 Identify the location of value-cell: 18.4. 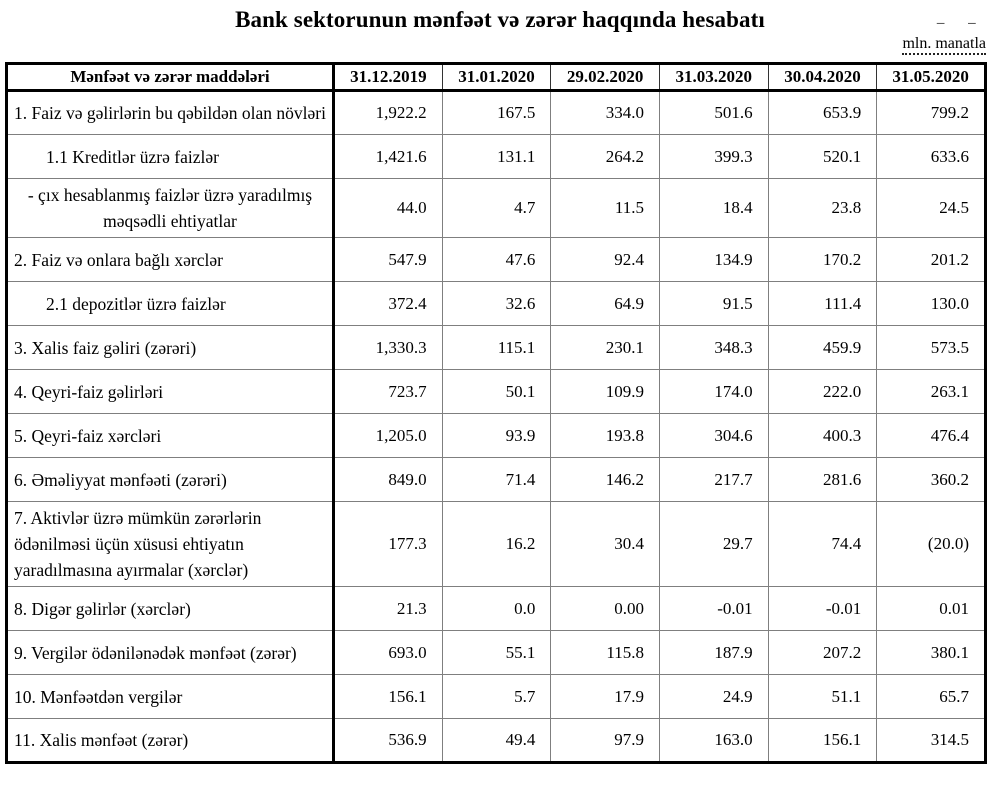
(713, 208).